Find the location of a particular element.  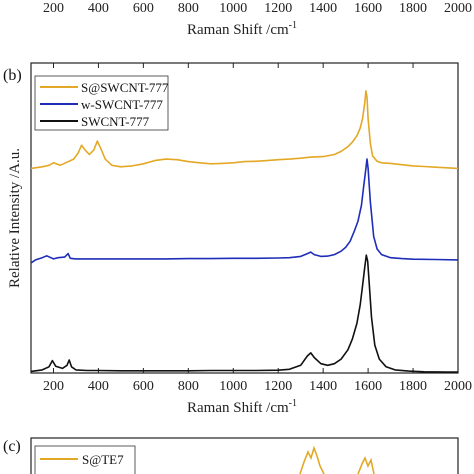

x-tick-label: 800 is located at coordinates (188, 386).